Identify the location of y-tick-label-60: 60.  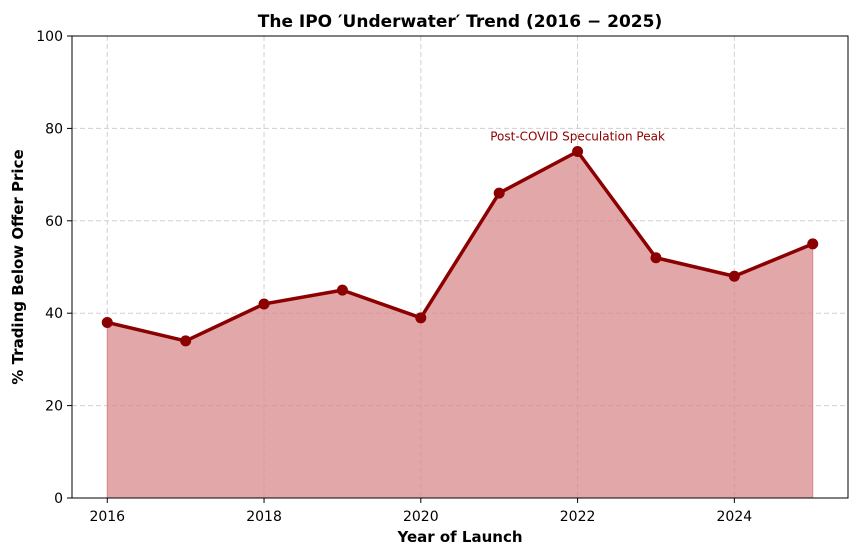
(54, 222).